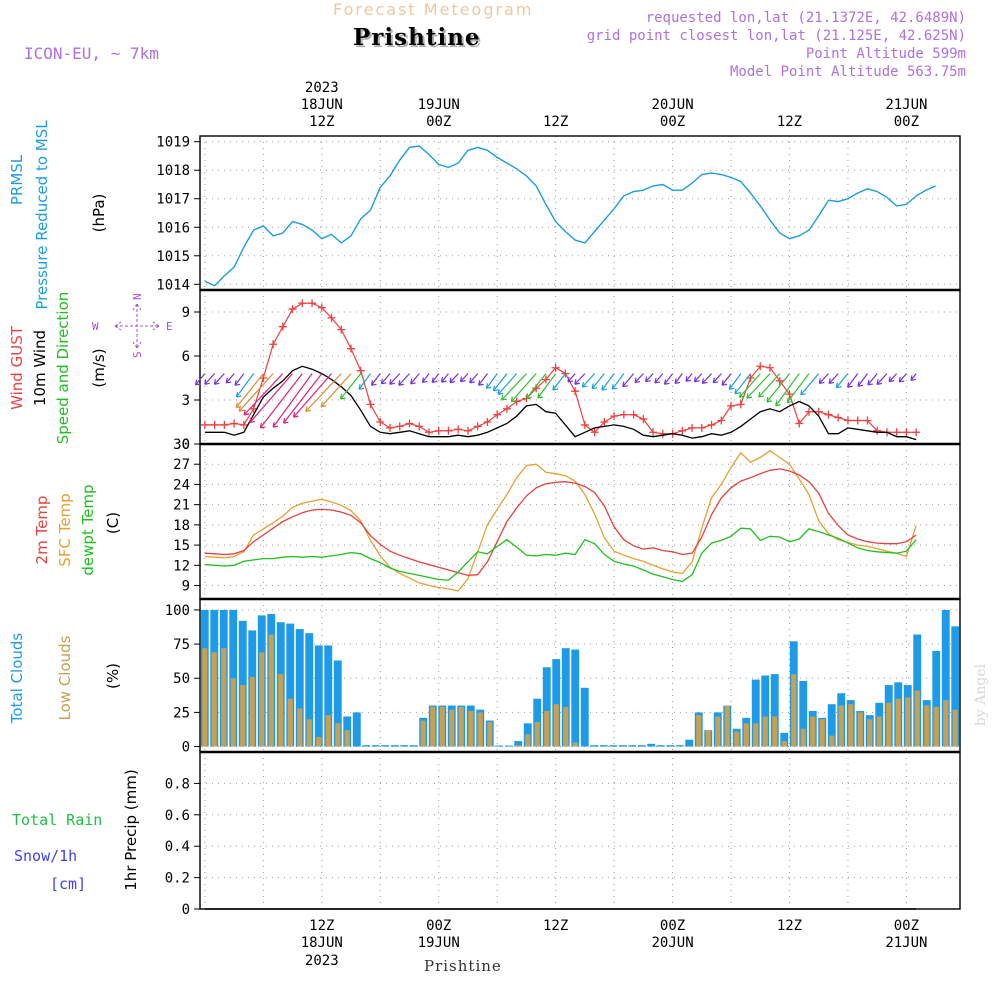  I want to click on panel-1: 1014 1015 1016 1017 1018 1019, so click(558, 214).